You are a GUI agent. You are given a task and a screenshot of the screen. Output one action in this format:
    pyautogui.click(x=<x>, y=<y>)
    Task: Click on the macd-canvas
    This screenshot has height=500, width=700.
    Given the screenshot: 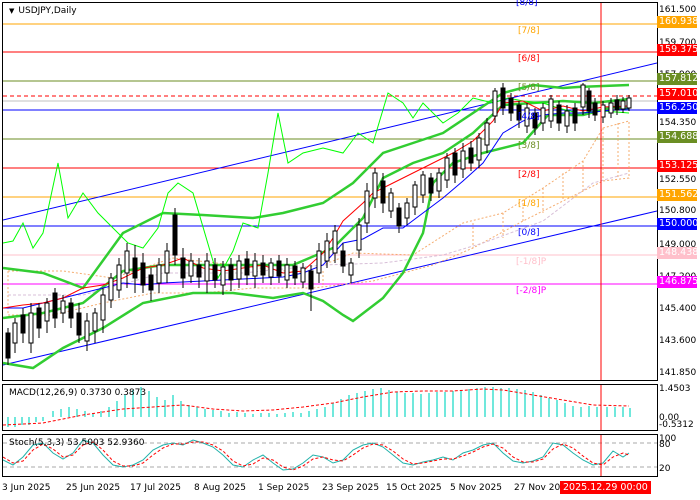 What is the action you would take?
    pyautogui.click(x=317, y=407)
    